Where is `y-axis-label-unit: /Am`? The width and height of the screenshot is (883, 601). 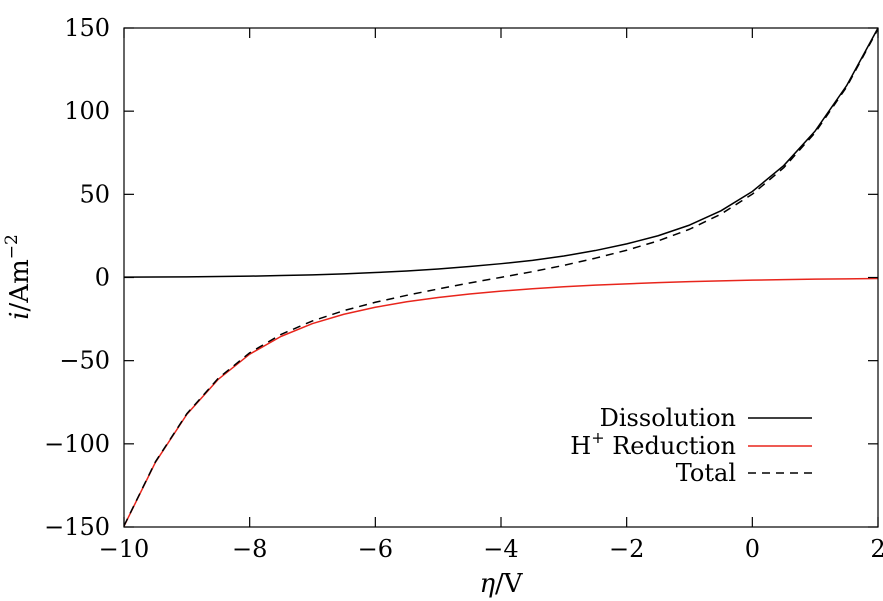
y-axis-label-unit: /Am is located at coordinates (20, 285).